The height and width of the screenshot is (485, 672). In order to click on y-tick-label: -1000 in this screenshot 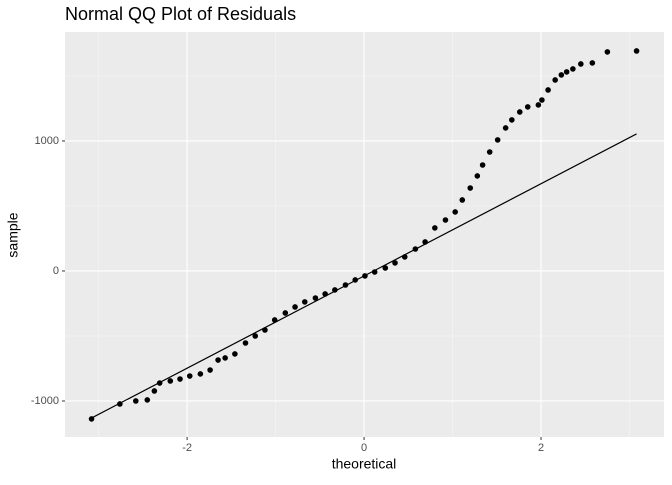, I will do `click(45, 401)`.